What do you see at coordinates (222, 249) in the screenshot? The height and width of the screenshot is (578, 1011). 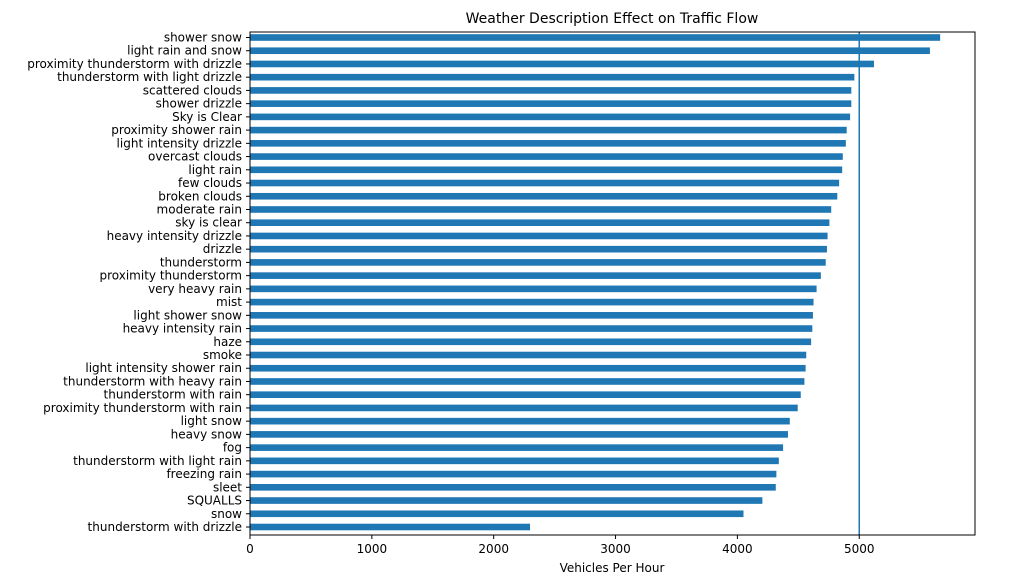 I see `y-tick-label: drizzle` at bounding box center [222, 249].